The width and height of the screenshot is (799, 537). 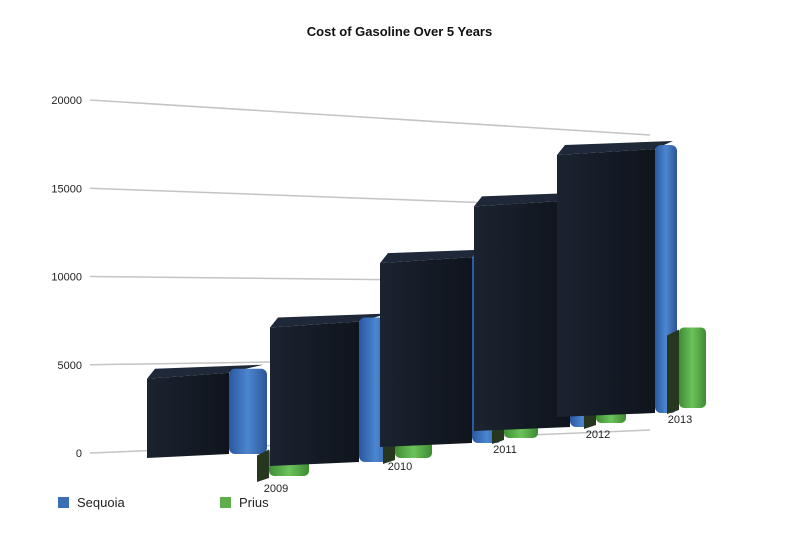 What do you see at coordinates (276, 489) in the screenshot?
I see `x-tick-label: 2009` at bounding box center [276, 489].